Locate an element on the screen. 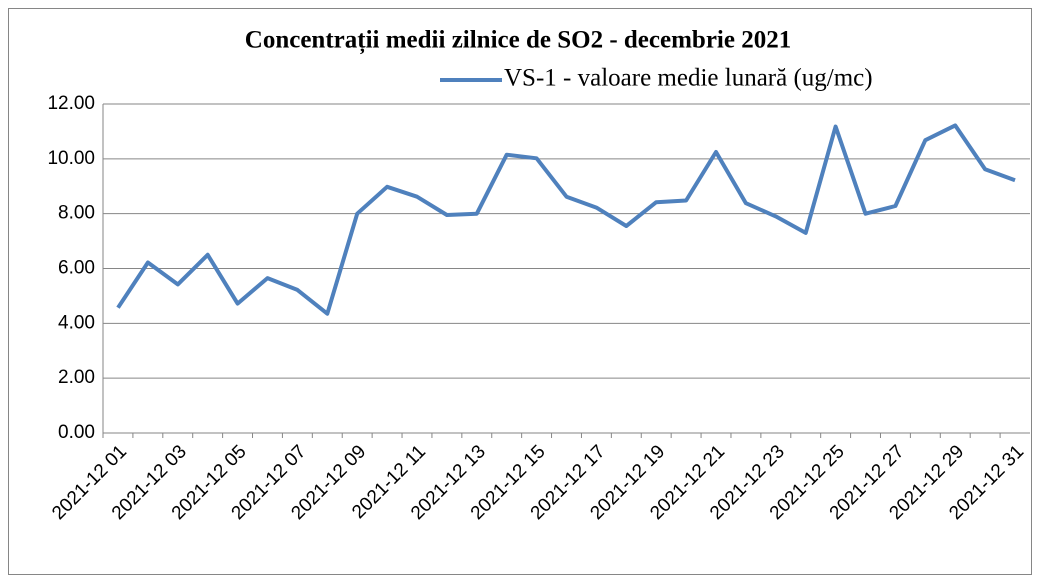 The width and height of the screenshot is (1040, 583). y-tick-label: 4.00 is located at coordinates (76, 322).